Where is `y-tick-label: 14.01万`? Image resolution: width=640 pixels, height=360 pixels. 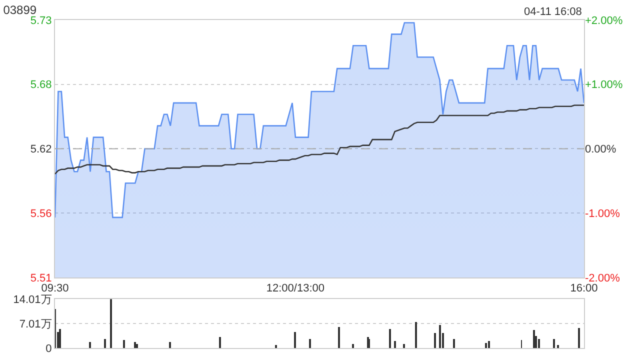 y-tick-label: 14.01万 is located at coordinates (32, 300).